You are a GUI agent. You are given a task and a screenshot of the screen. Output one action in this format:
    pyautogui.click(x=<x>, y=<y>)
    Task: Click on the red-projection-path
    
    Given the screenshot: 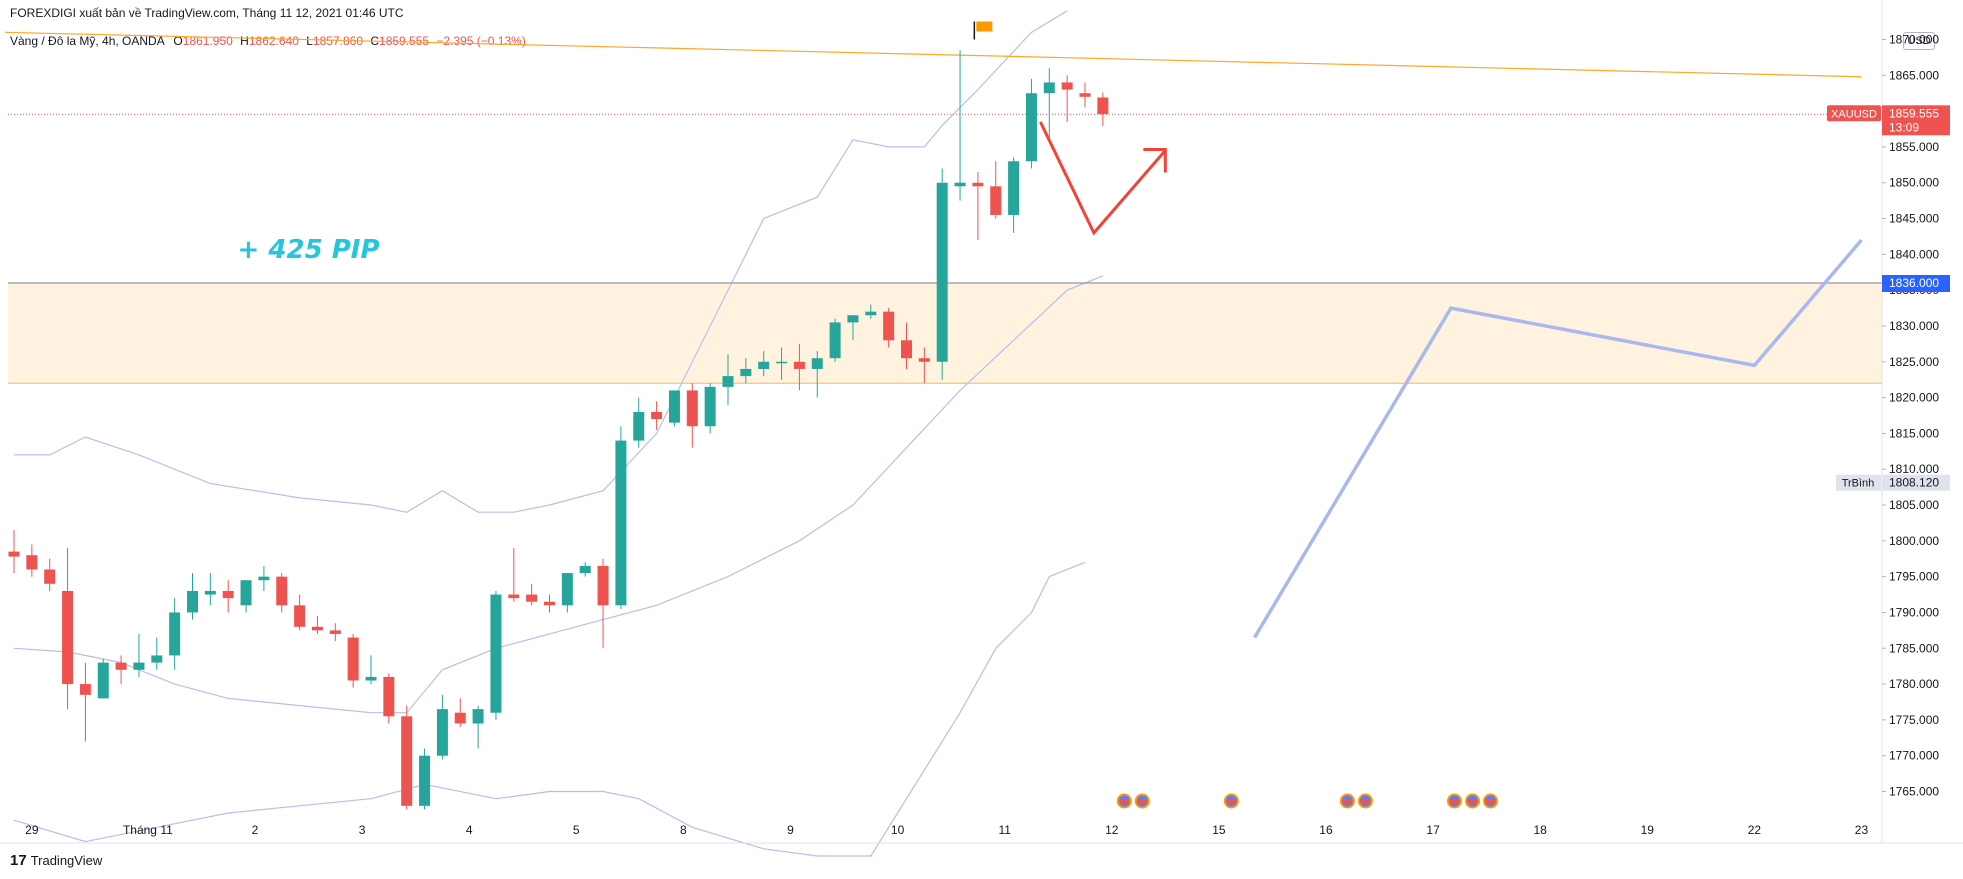 What is the action you would take?
    pyautogui.click(x=1103, y=178)
    